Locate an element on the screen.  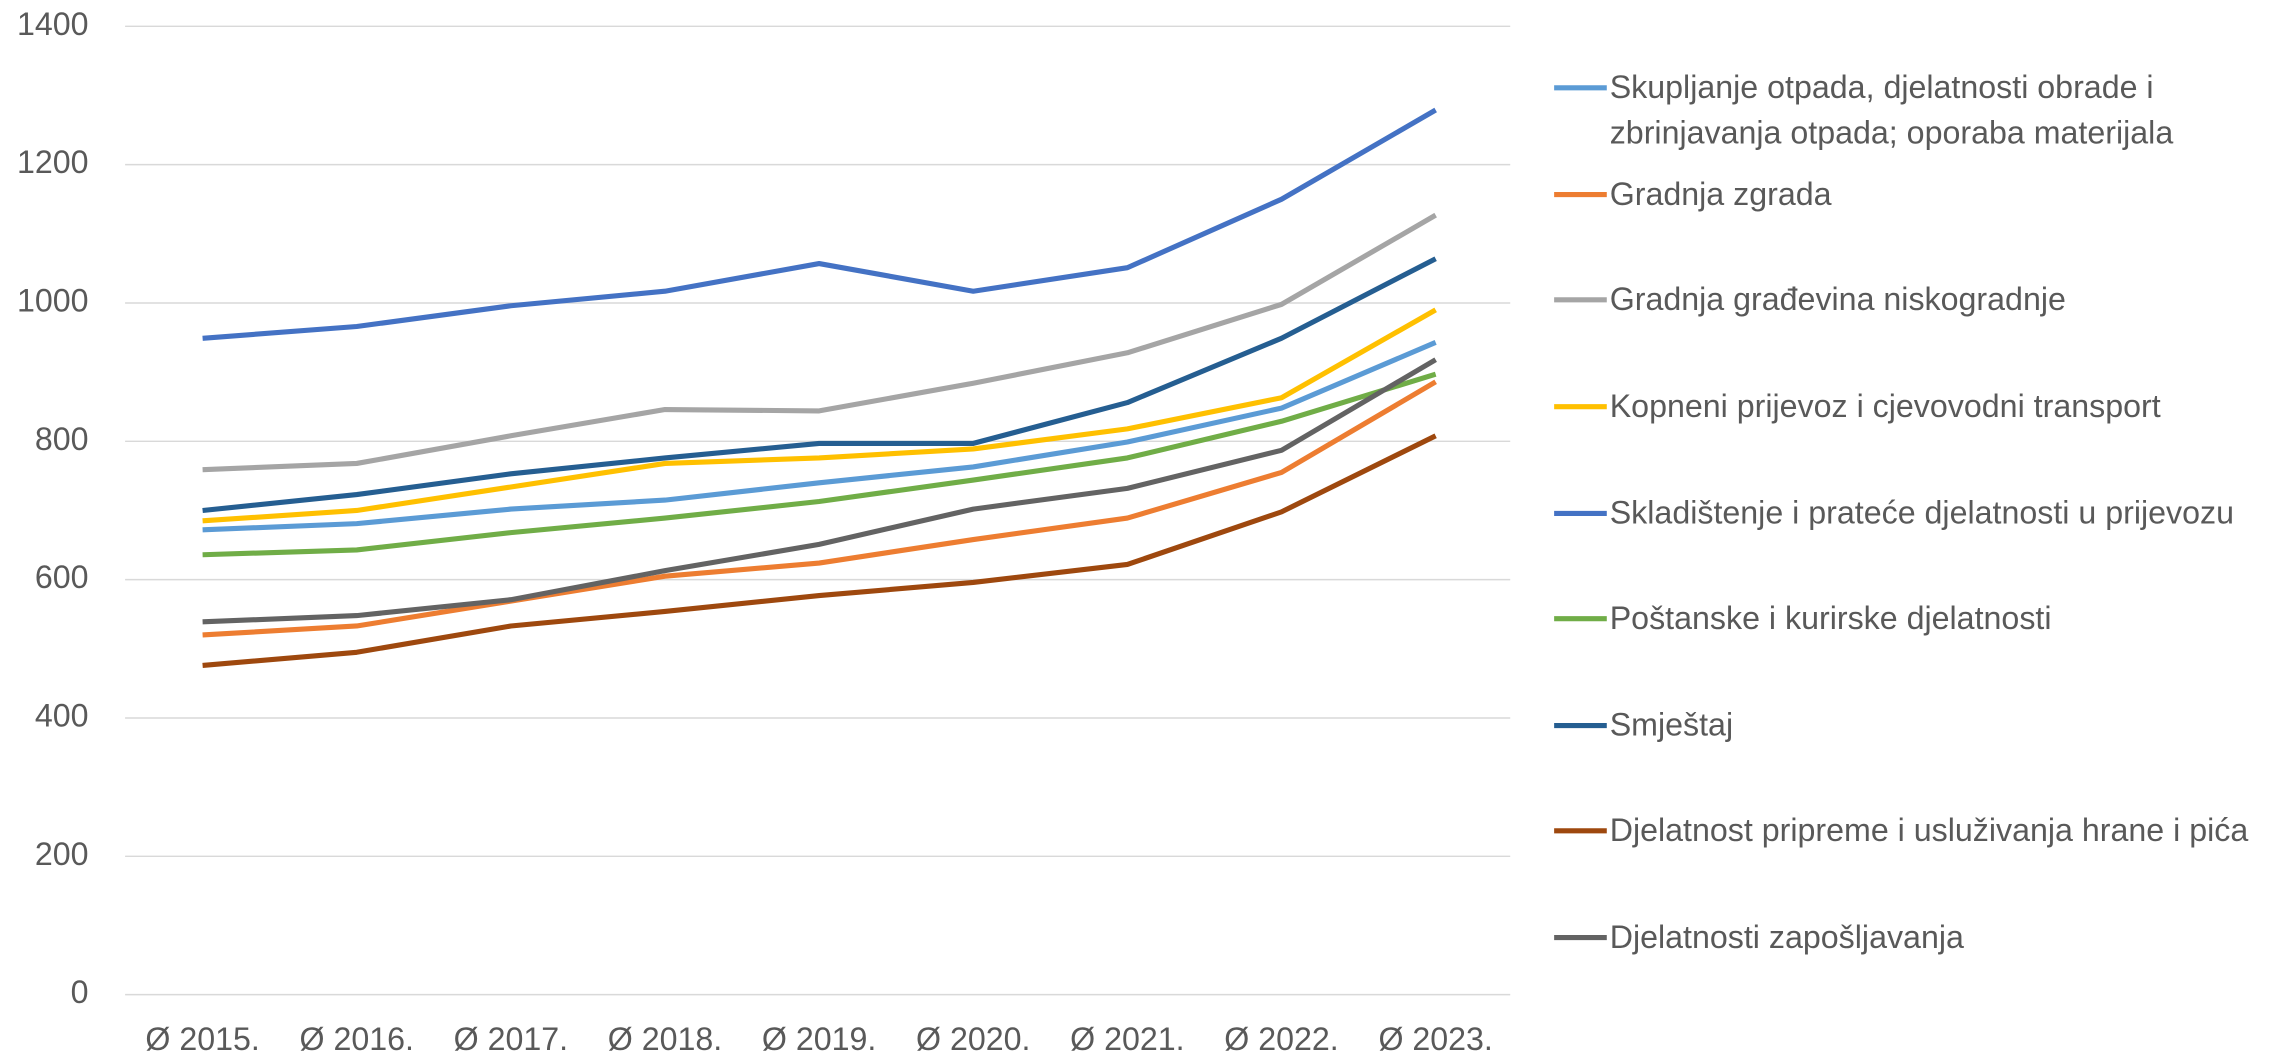
y-tick-label: 1000 is located at coordinates (53, 300).